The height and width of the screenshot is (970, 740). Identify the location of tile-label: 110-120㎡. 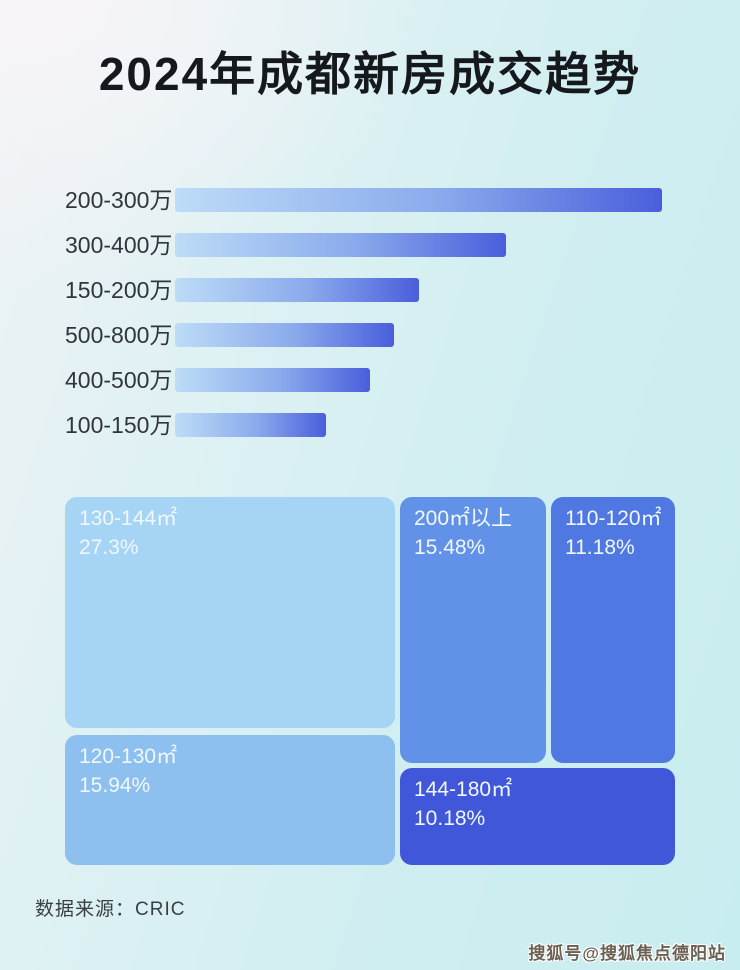
(613, 518).